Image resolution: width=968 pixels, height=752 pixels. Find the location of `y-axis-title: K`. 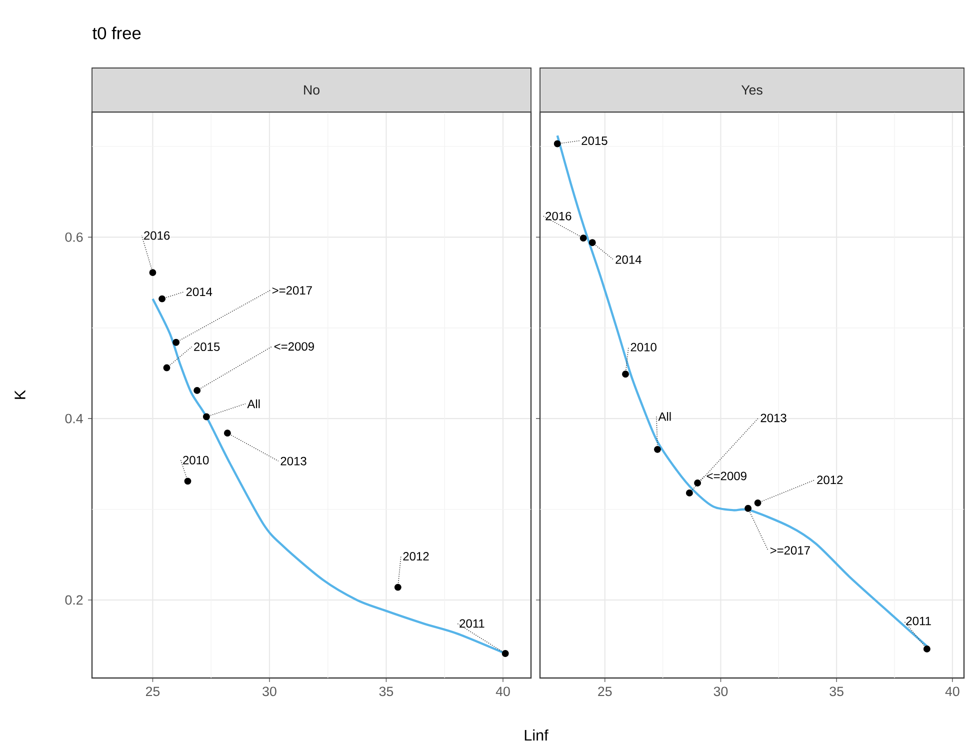

y-axis-title: K is located at coordinates (20, 394).